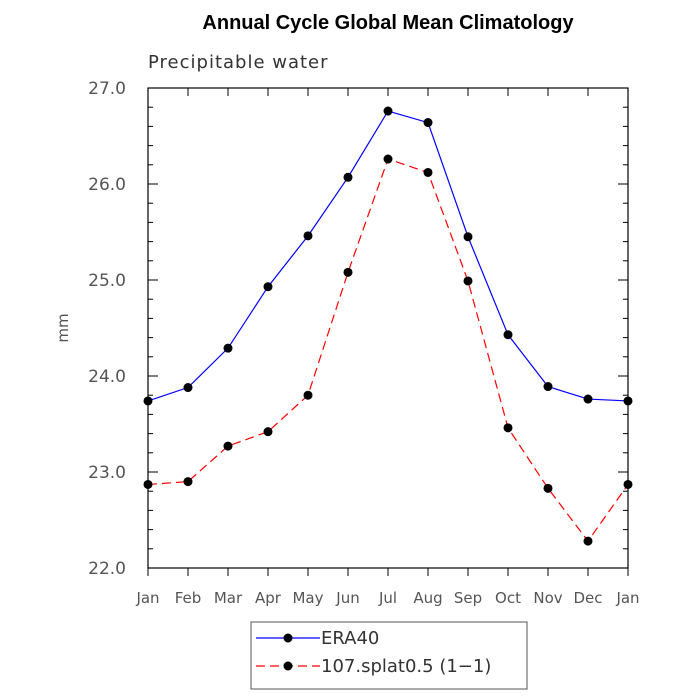 The image size is (700, 700). I want to click on y-tick-label: 27.0, so click(107, 89).